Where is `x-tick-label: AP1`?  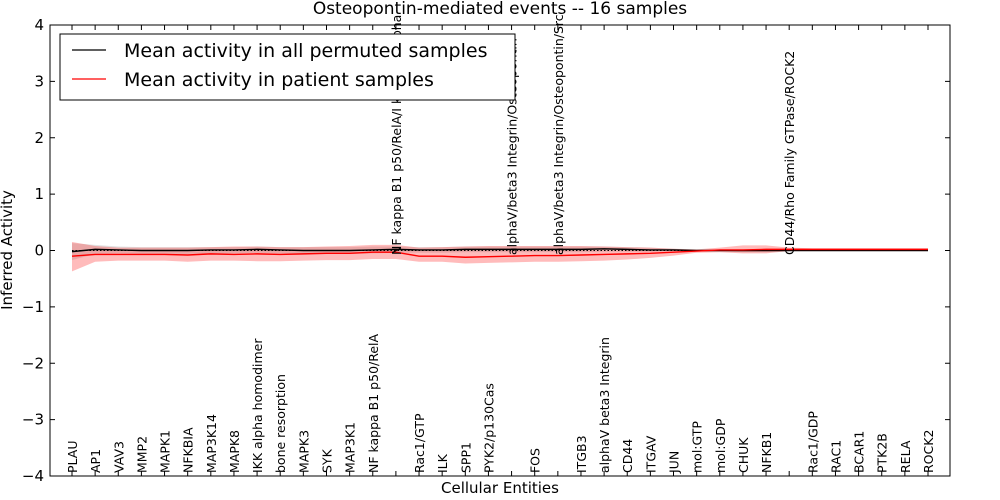 x-tick-label: AP1 is located at coordinates (95, 461).